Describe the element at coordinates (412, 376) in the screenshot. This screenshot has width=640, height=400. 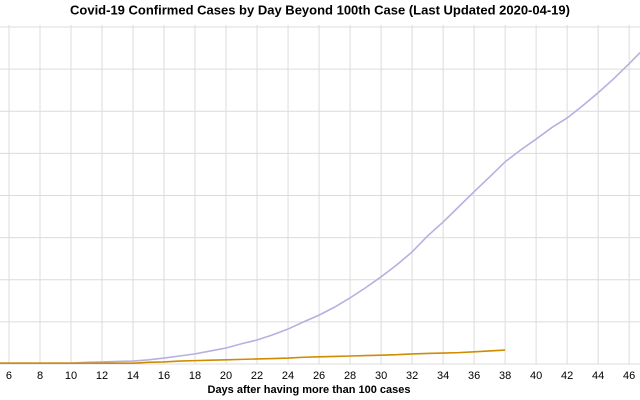
I see `x-tick-label: 32` at that location.